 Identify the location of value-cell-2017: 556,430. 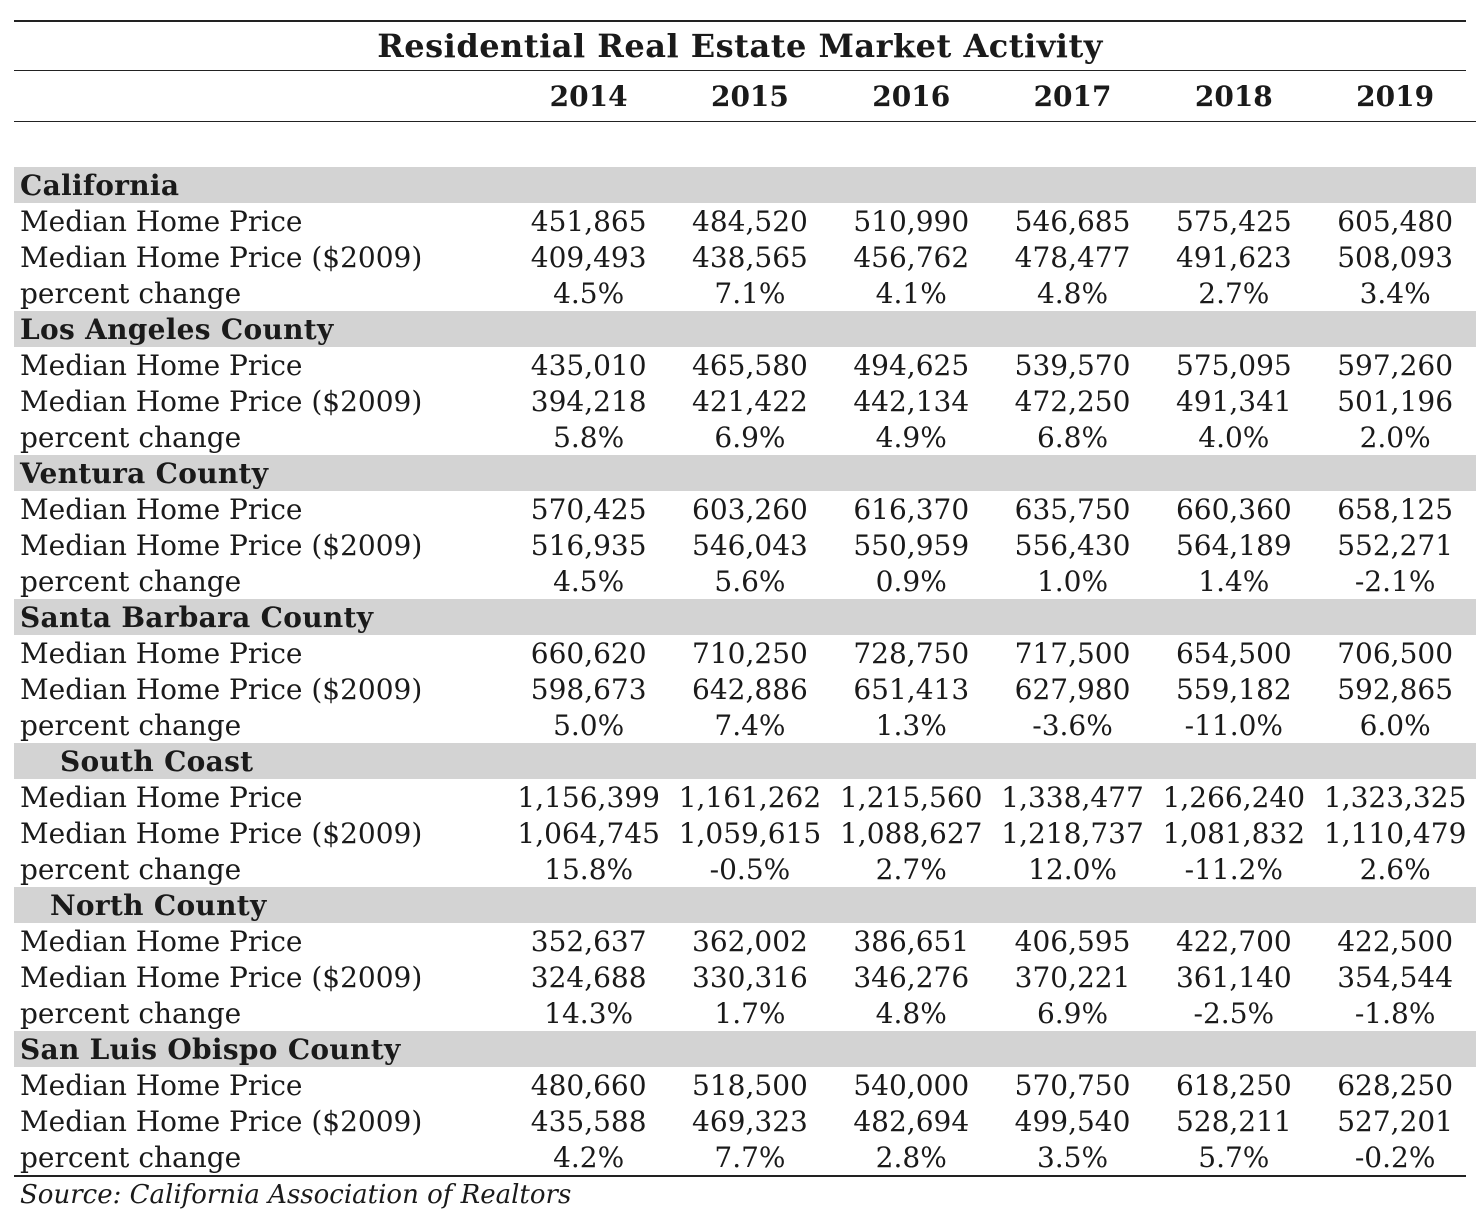
(1072, 545).